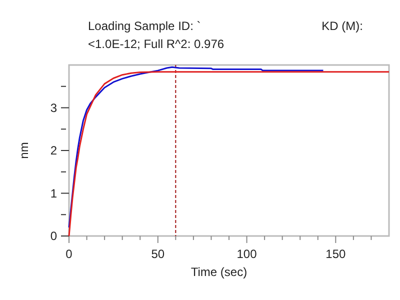  Describe the element at coordinates (336, 254) in the screenshot. I see `x-tick-label: 150` at that location.